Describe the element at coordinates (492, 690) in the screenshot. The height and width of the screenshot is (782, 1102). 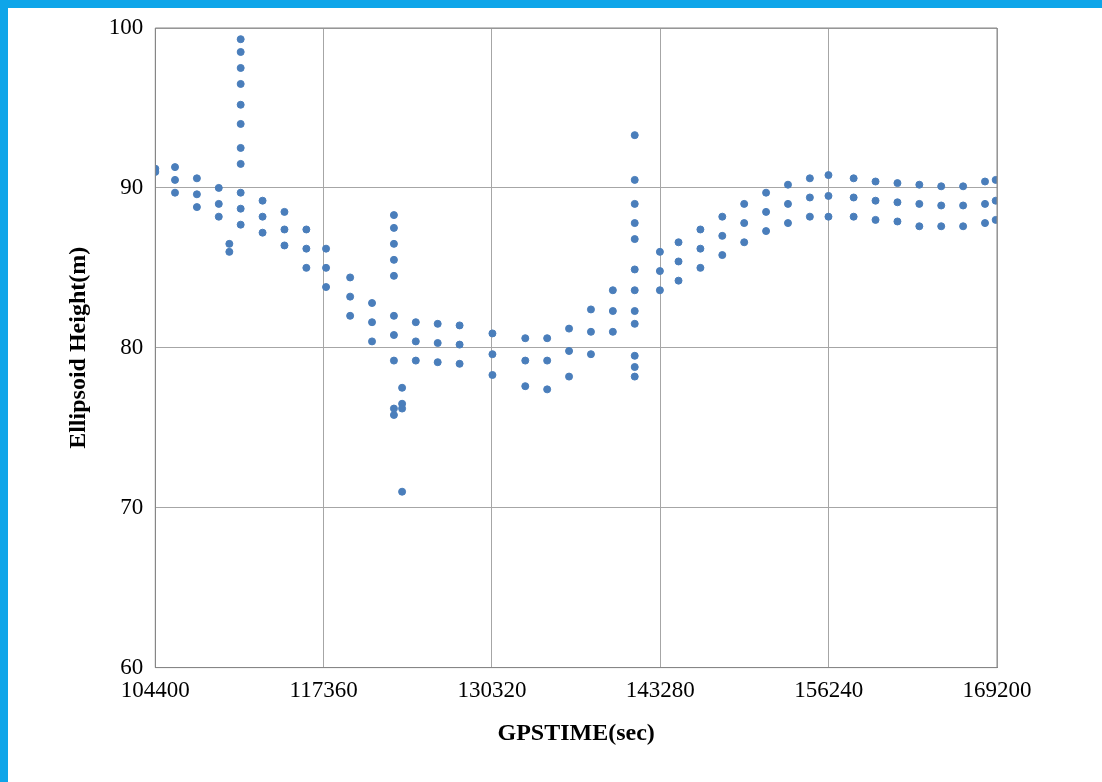
I see `x-tick-label: 130320` at that location.